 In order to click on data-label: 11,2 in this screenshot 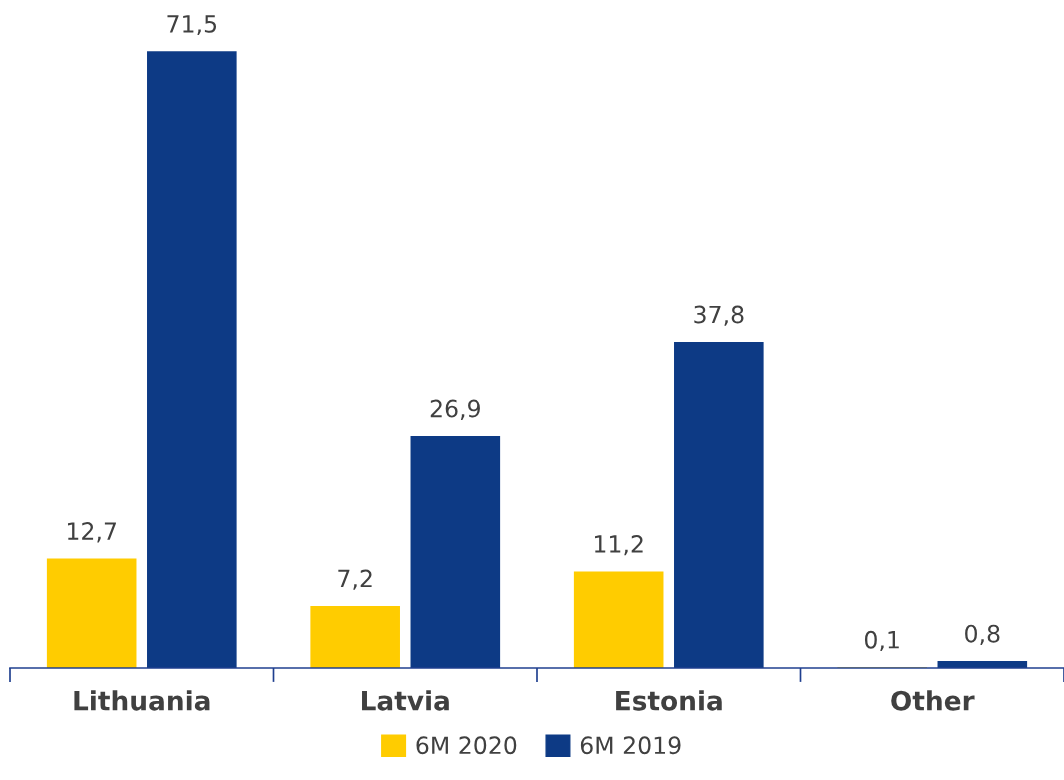, I will do `click(618, 545)`.